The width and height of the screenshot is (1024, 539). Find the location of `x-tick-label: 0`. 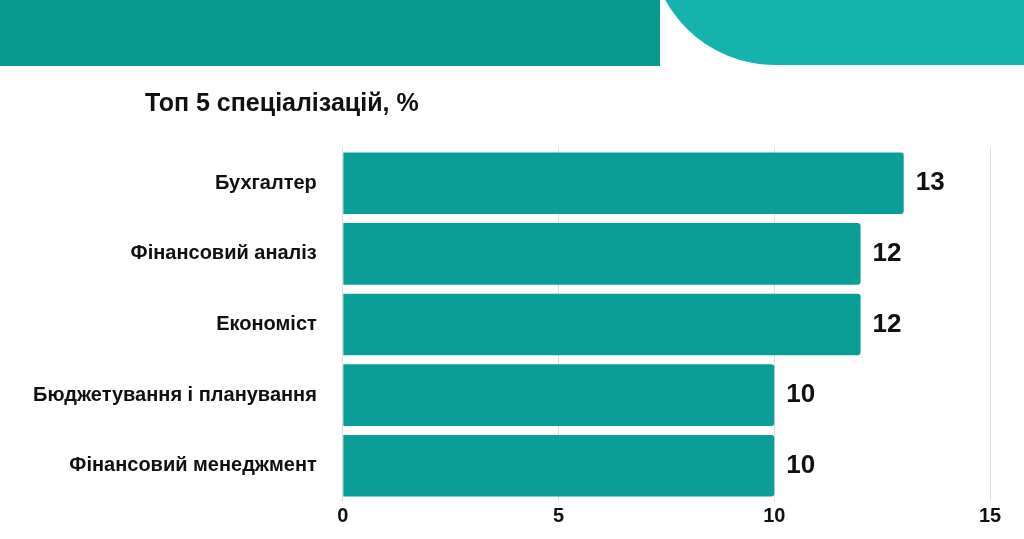

x-tick-label: 0 is located at coordinates (343, 514).